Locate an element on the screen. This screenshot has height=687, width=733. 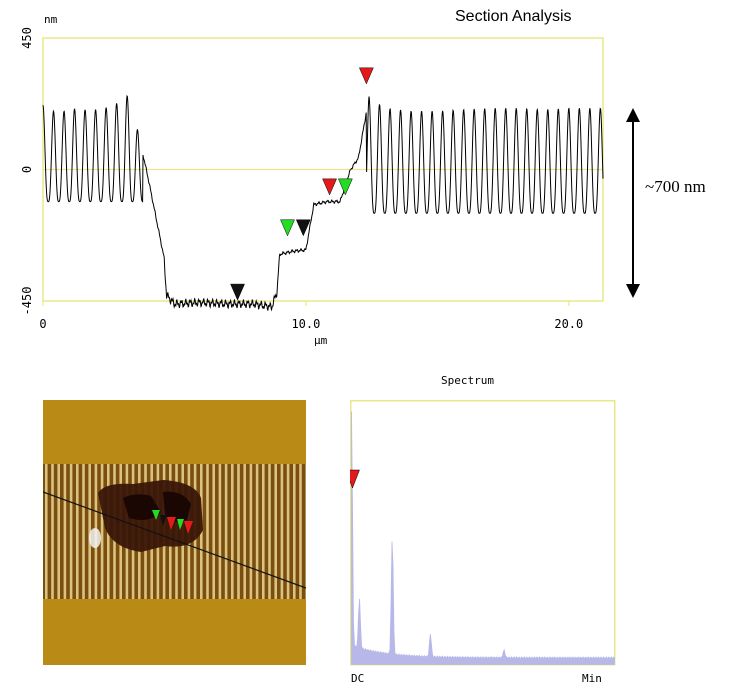
x-tick-label: 0 is located at coordinates (42, 324).